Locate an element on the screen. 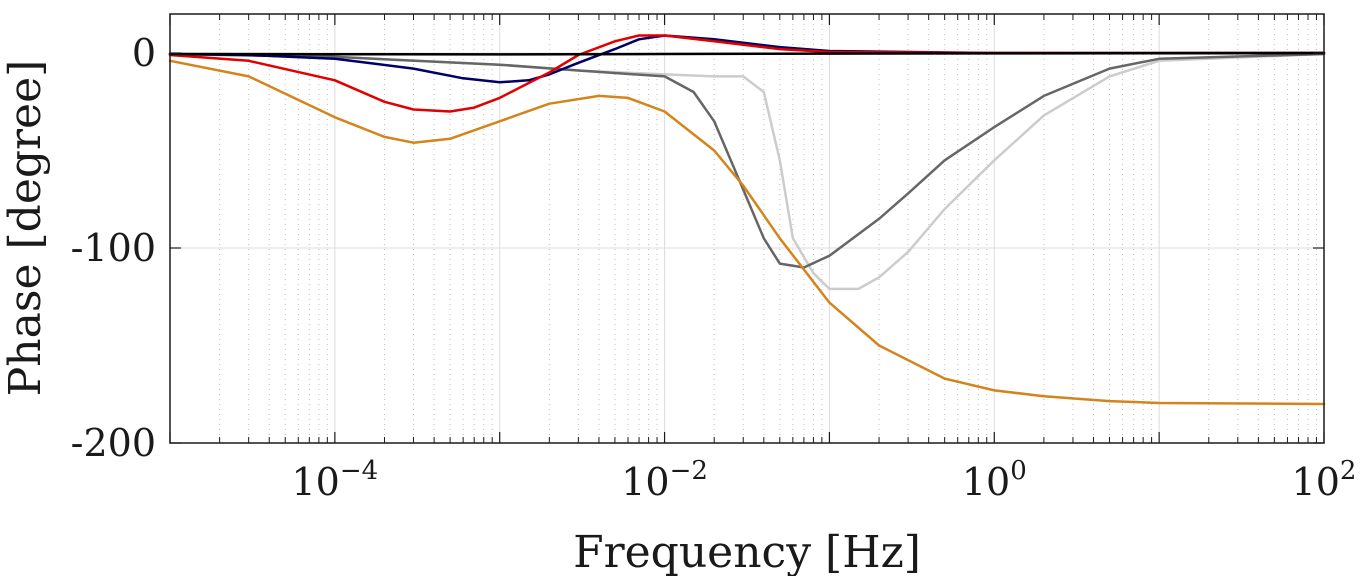  y-axis-title: Phase [degree] is located at coordinates (25, 228).